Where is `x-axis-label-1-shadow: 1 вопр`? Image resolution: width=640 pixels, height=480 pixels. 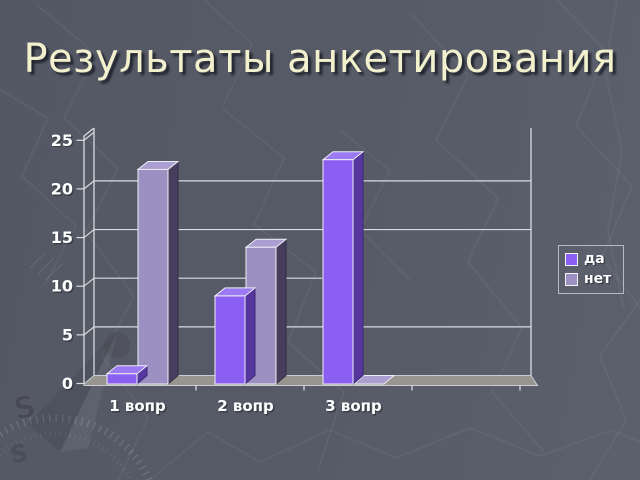 x-axis-label-1-shadow: 1 вопр is located at coordinates (139, 407).